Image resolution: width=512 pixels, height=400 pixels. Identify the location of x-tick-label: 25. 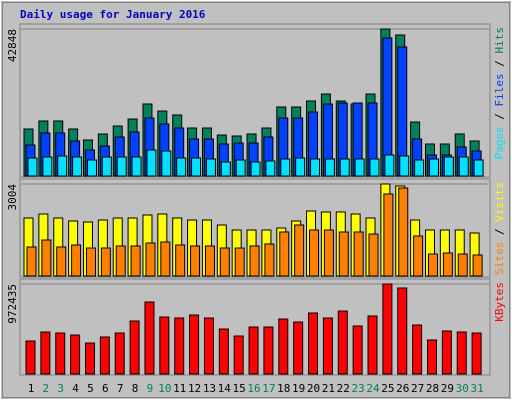
(387, 388).